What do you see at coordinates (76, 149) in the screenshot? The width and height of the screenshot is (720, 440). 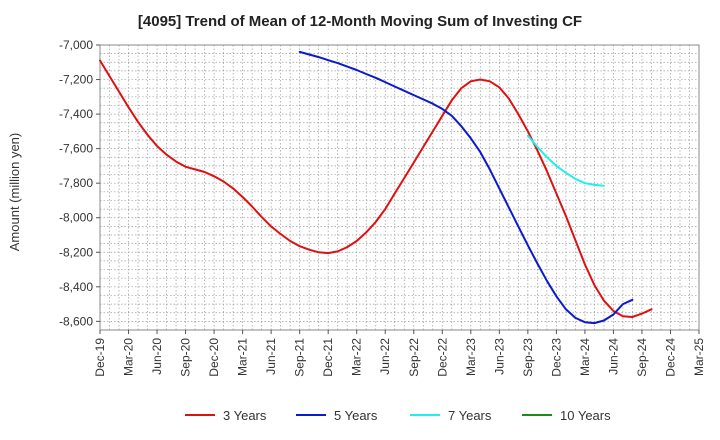 I see `y-tick-label: -7,600` at bounding box center [76, 149].